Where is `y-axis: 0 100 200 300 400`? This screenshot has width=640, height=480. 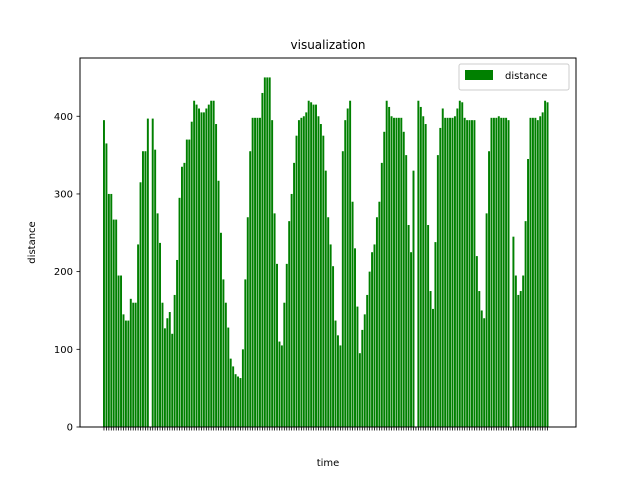
y-axis: 0 100 200 300 400 is located at coordinates (67, 273).